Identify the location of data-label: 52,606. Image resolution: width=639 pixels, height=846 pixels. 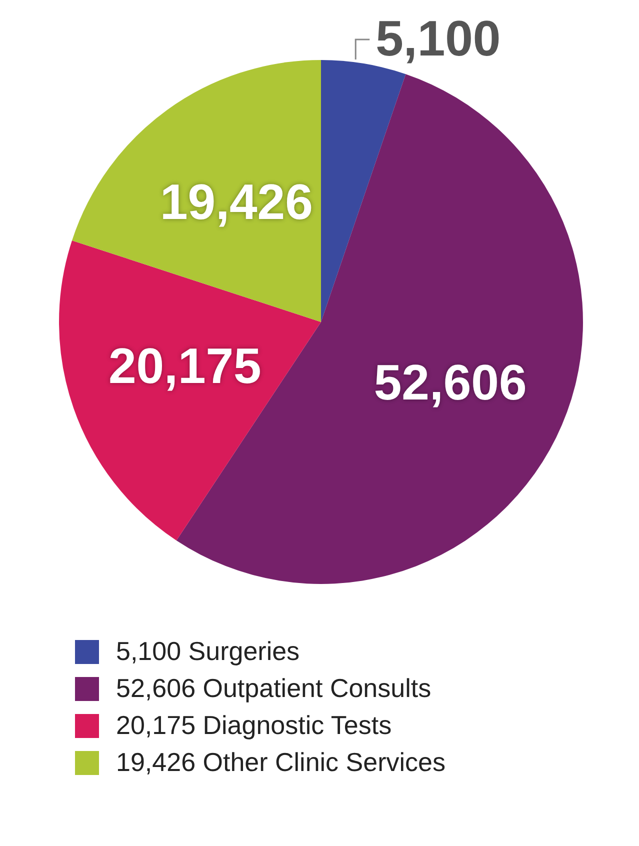
(450, 382).